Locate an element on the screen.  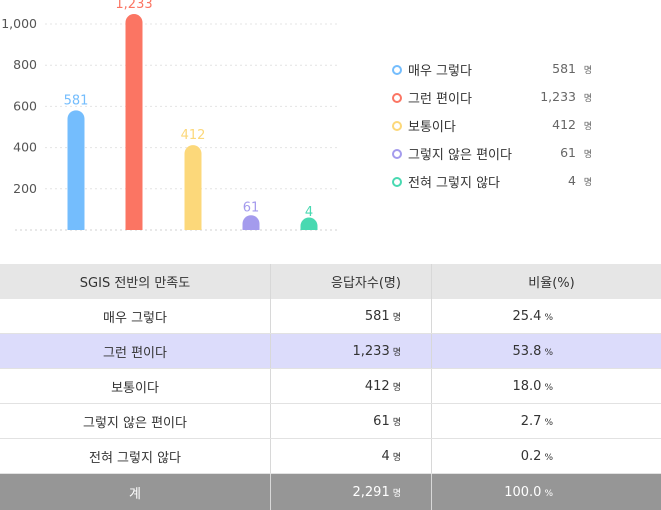
row-label: 매우 그렇다 is located at coordinates (135, 316).